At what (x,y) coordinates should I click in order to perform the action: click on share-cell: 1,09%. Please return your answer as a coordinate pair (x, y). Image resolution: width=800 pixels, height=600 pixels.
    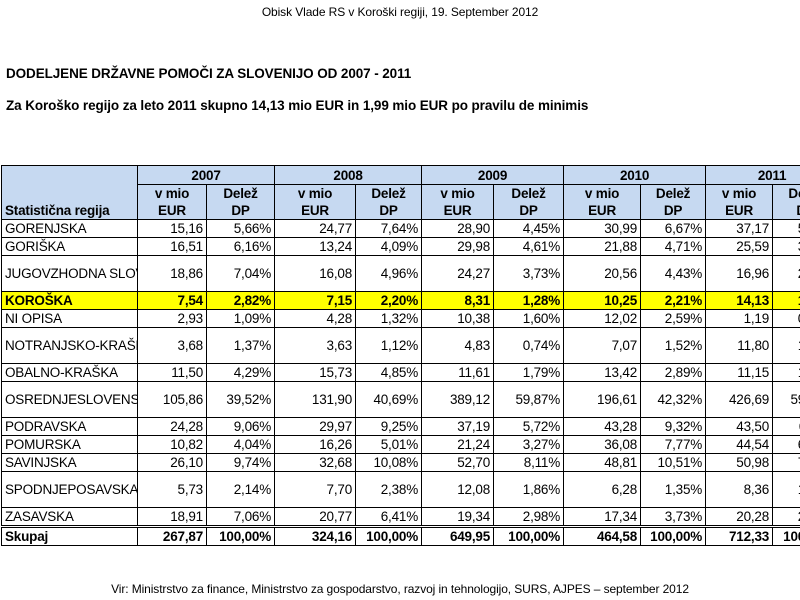
    Looking at the image, I should click on (240, 318).